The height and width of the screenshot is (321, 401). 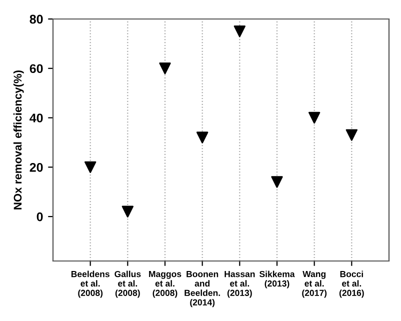 What do you see at coordinates (239, 284) in the screenshot?
I see `x-tick-label: Hassan et al. (2013)` at bounding box center [239, 284].